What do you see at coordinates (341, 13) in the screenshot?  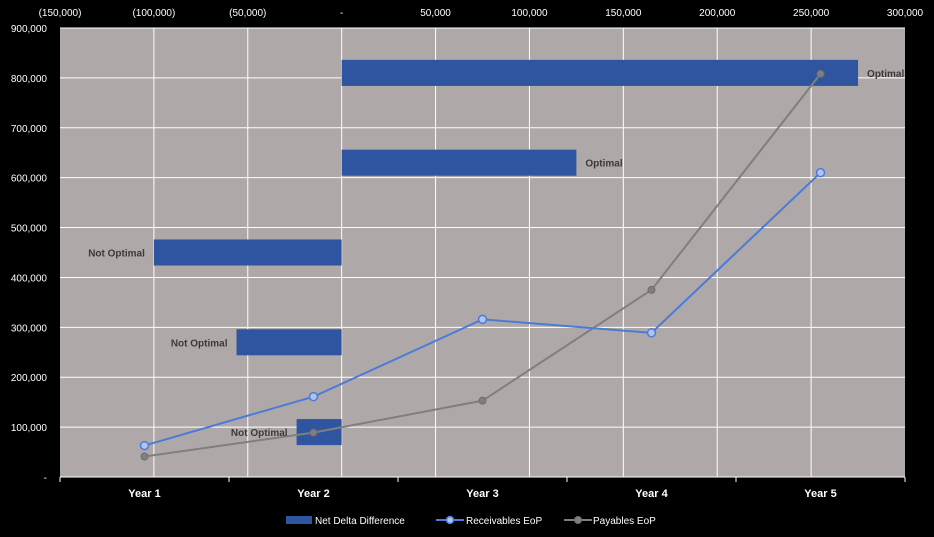 I see `x2-tick-label: -` at bounding box center [341, 13].